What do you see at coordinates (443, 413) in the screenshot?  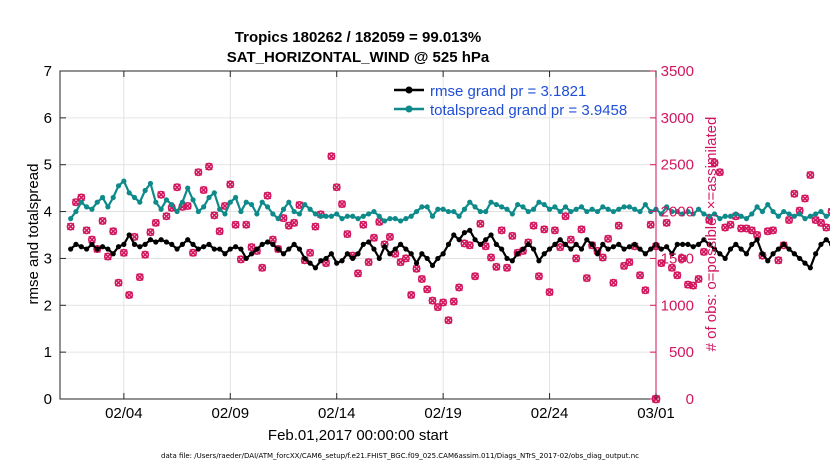 I see `x-tick-label: 02/19` at bounding box center [443, 413].